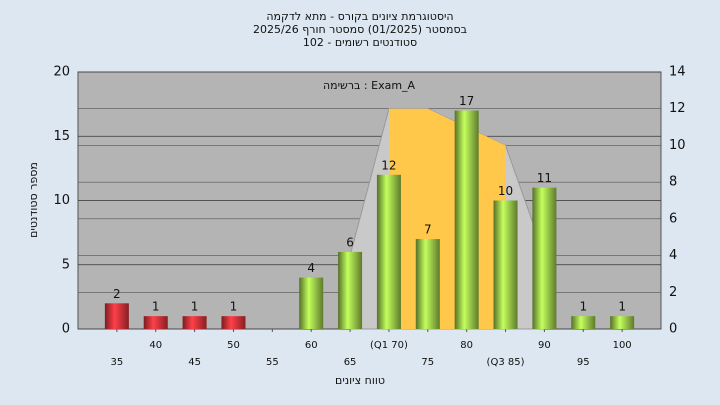  I want to click on y2-tick-label: 14, so click(677, 72).